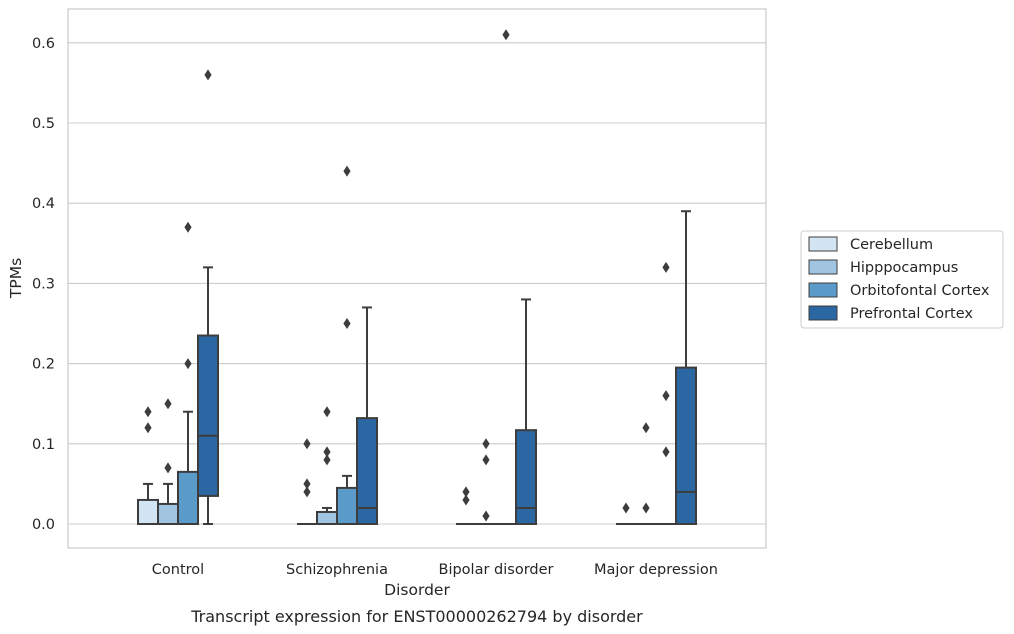  Describe the element at coordinates (911, 314) in the screenshot. I see `legend-label: Prefrontal Cortex` at that location.